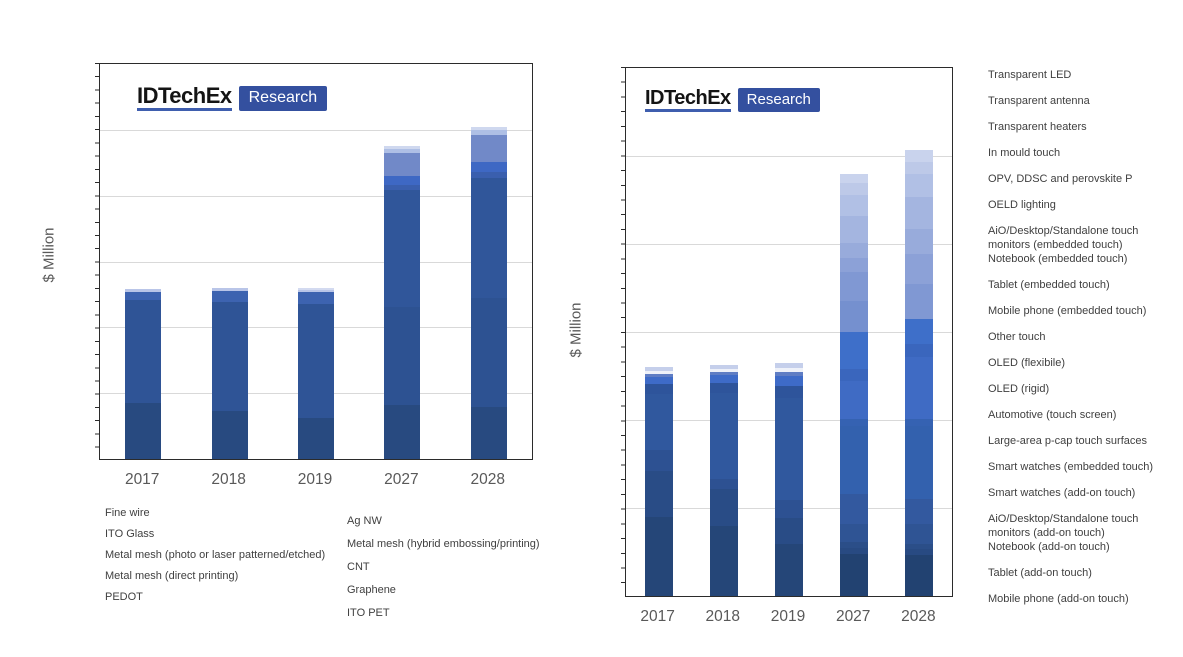  Describe the element at coordinates (688, 100) in the screenshot. I see `idtechex-logo-text: IDTechEx` at that location.